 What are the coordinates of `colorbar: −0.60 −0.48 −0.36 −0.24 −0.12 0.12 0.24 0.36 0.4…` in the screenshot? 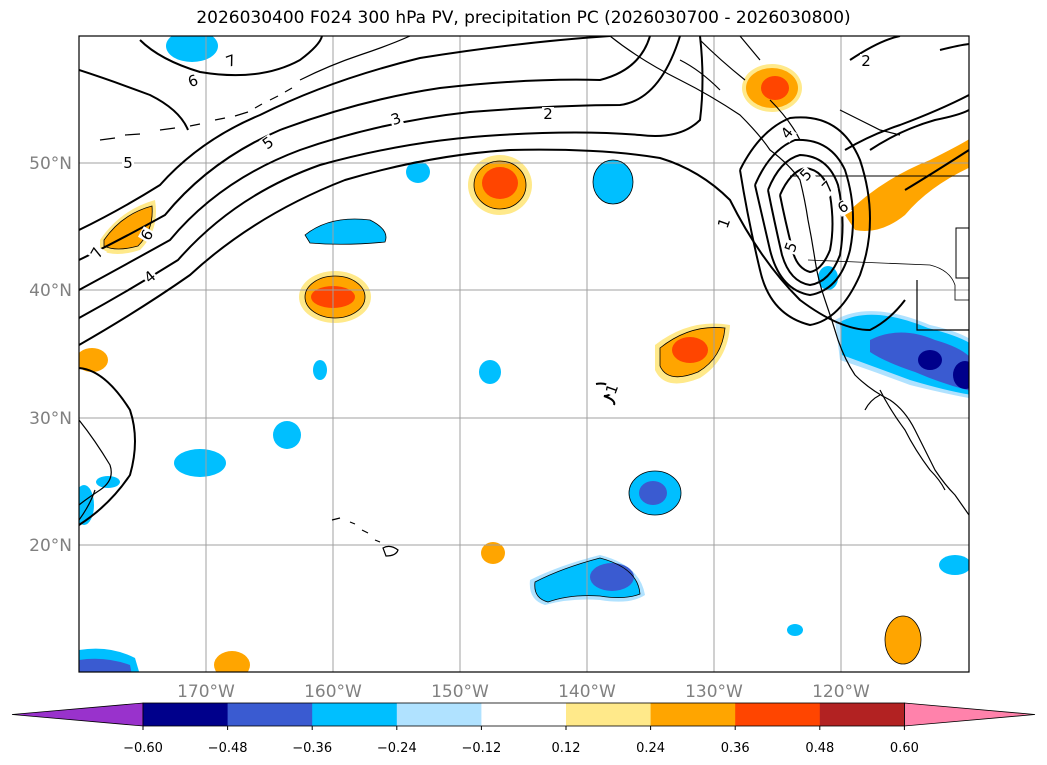 It's located at (523, 729).